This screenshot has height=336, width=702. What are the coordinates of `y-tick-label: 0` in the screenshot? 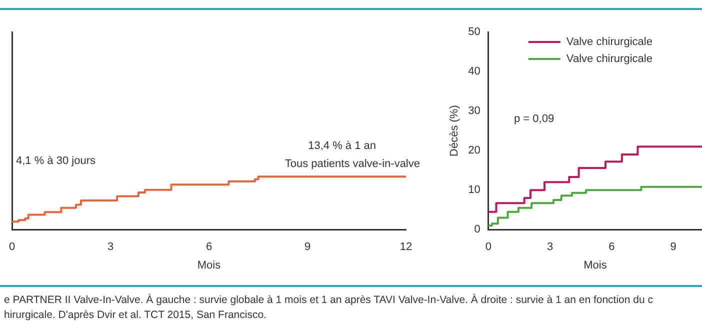 It's located at (477, 230).